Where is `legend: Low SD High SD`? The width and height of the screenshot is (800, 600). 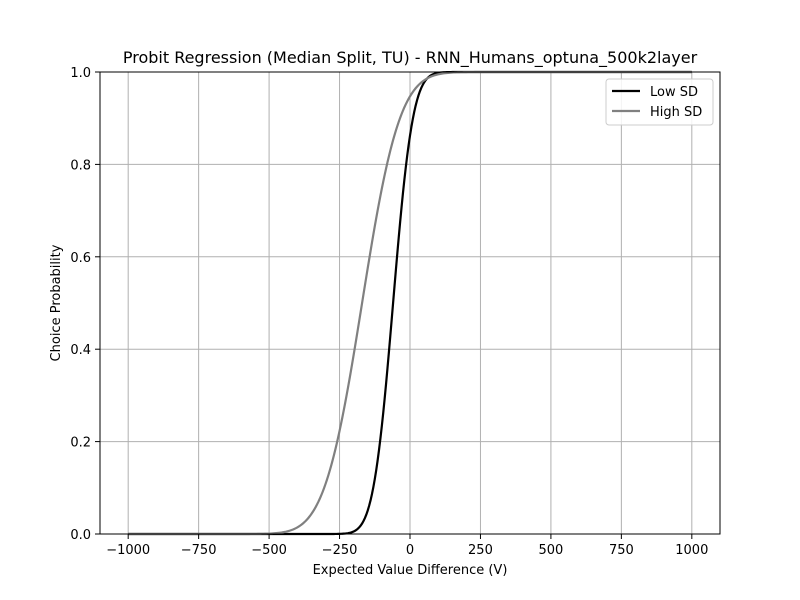 legend: Low SD High SD is located at coordinates (659, 102).